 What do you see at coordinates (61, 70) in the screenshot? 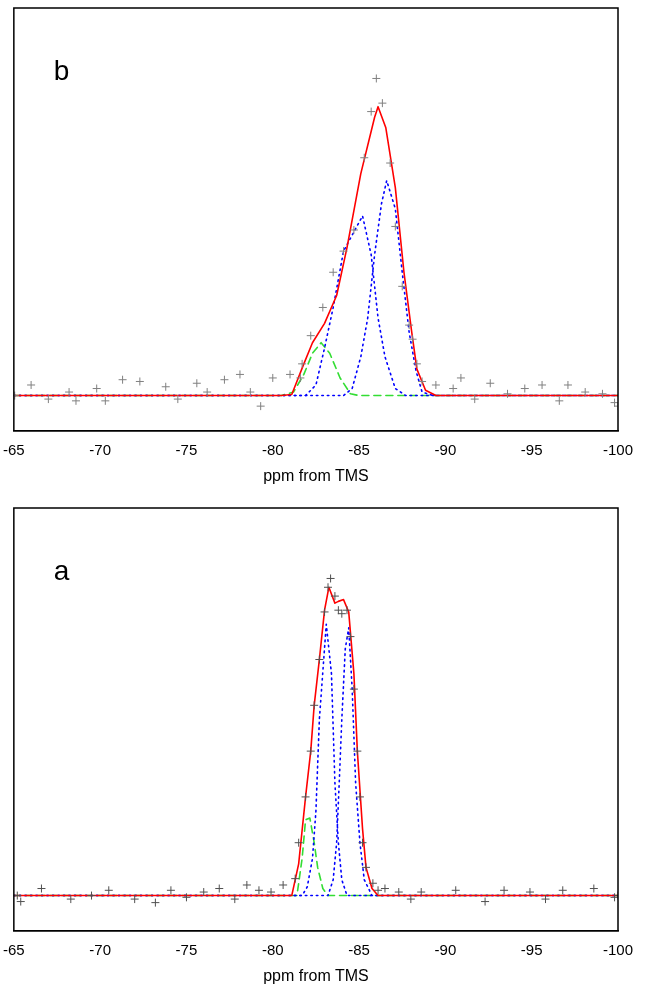
I see `annotation: b` at bounding box center [61, 70].